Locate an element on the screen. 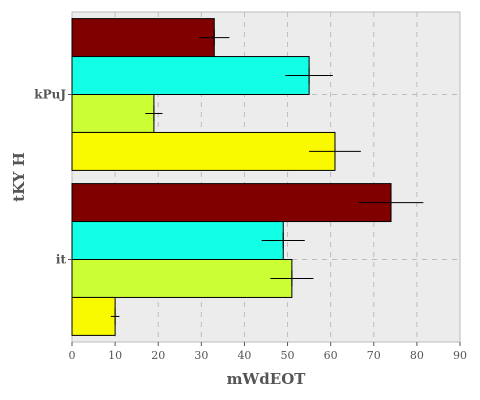 This screenshot has width=480, height=400. x-tick-label: 60 is located at coordinates (331, 355).